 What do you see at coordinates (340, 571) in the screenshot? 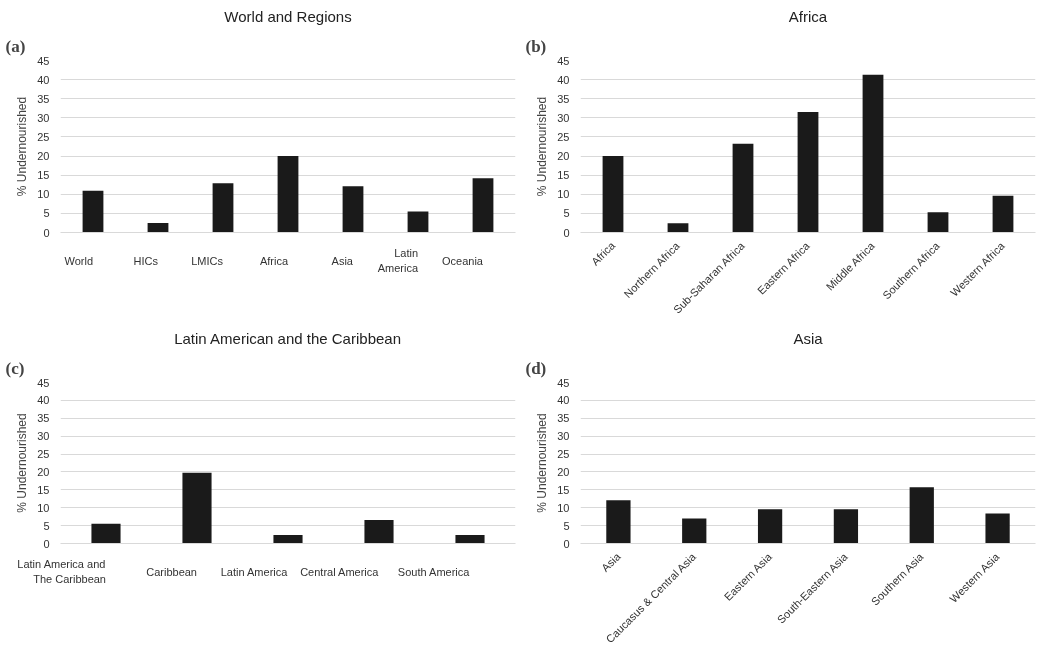
I see `x-tick-label: Central America` at bounding box center [340, 571].